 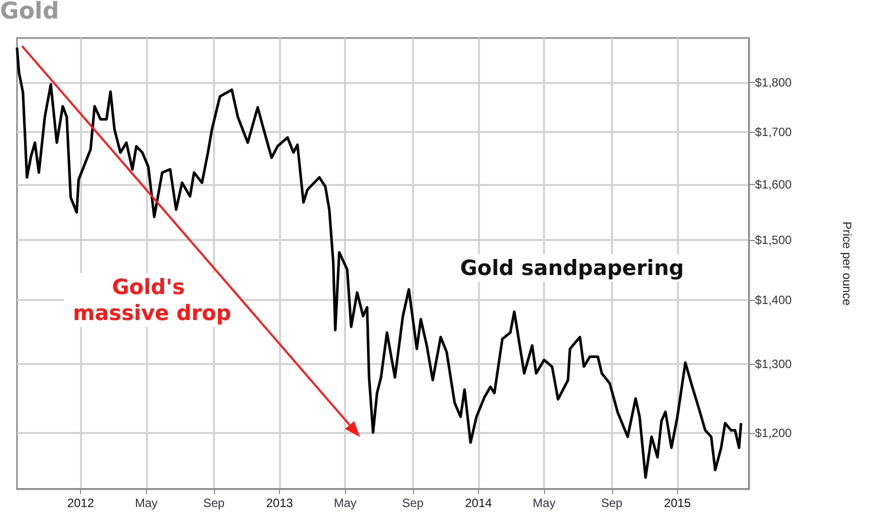 What do you see at coordinates (773, 82) in the screenshot?
I see `y-tick-label: $1,800` at bounding box center [773, 82].